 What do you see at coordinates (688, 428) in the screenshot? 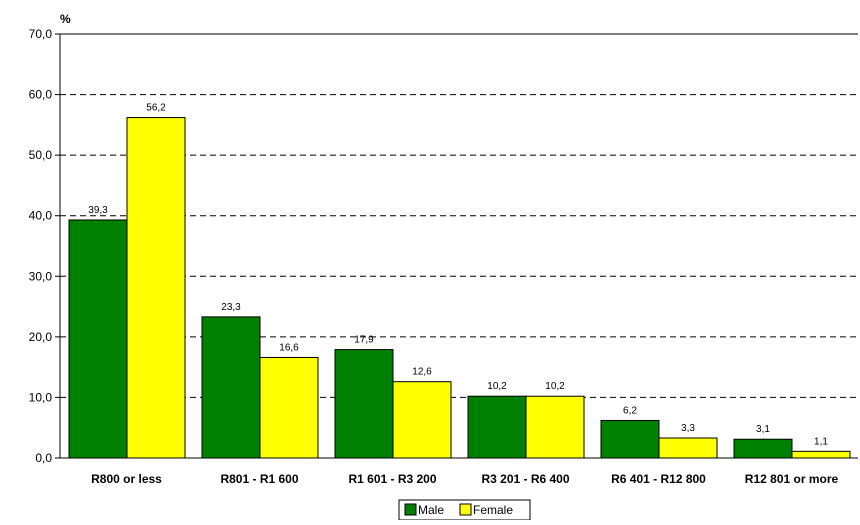
I see `data-label-female: 3,3` at bounding box center [688, 428].